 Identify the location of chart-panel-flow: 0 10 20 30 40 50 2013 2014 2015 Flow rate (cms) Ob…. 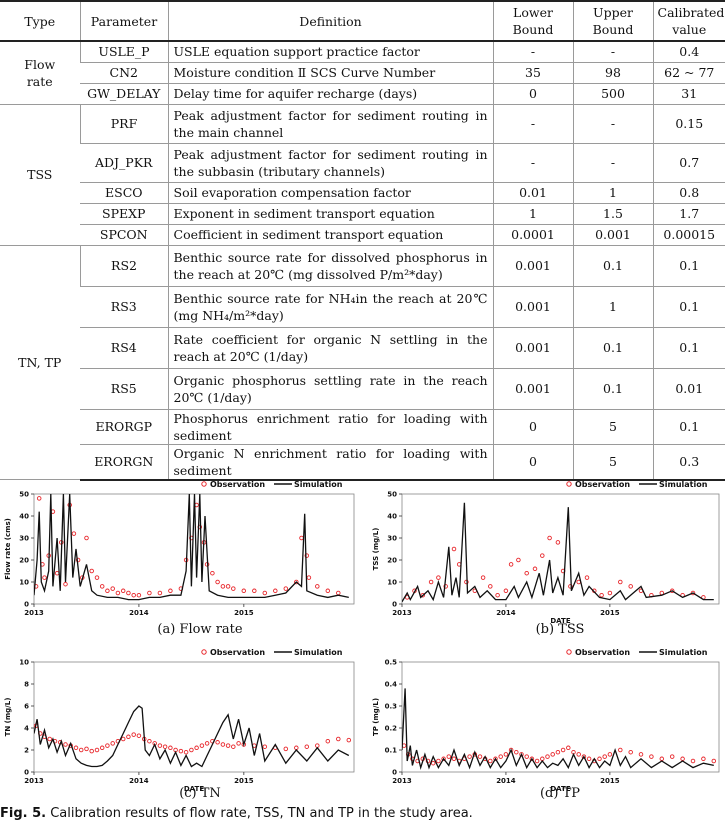
(180, 551).